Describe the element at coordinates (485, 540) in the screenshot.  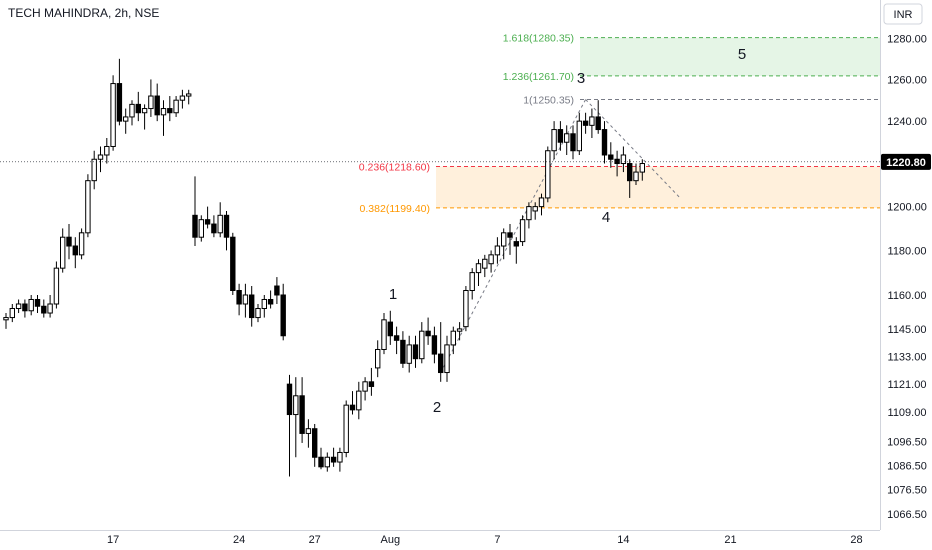
I see `time-axis-ticks: 17 24 27 Aug 7 14 21 28` at that location.